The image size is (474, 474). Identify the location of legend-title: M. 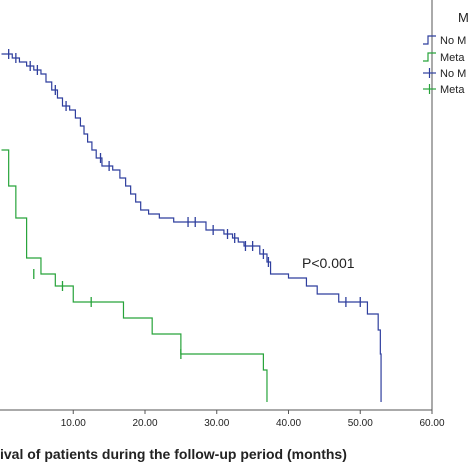
(463, 17).